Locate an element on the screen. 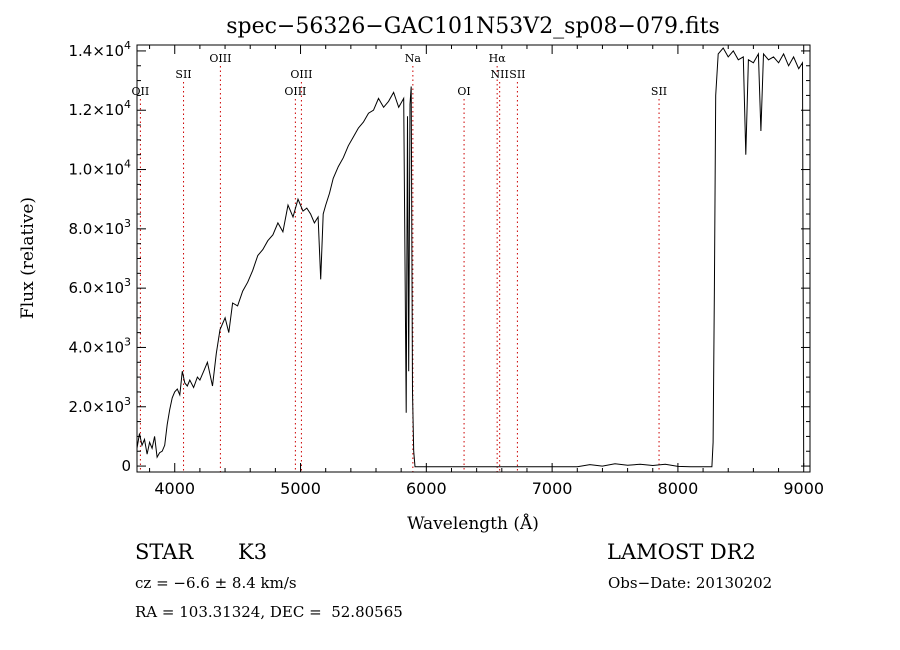  y-tick-label: 1.4×10⁴ is located at coordinates (99, 49).